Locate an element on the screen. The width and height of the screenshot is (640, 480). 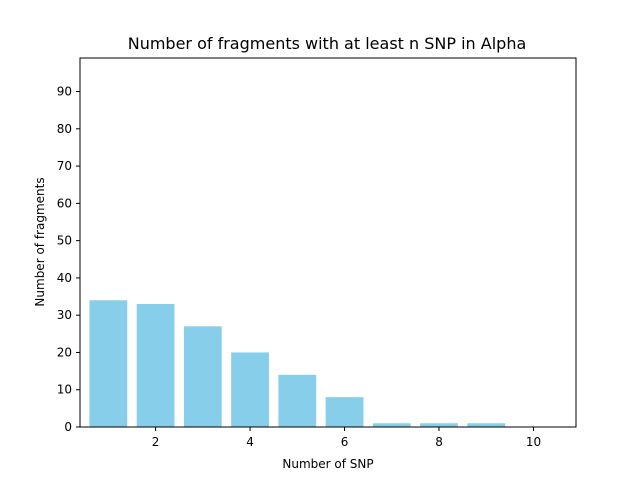
y-tick-label: 40 is located at coordinates (64, 278).